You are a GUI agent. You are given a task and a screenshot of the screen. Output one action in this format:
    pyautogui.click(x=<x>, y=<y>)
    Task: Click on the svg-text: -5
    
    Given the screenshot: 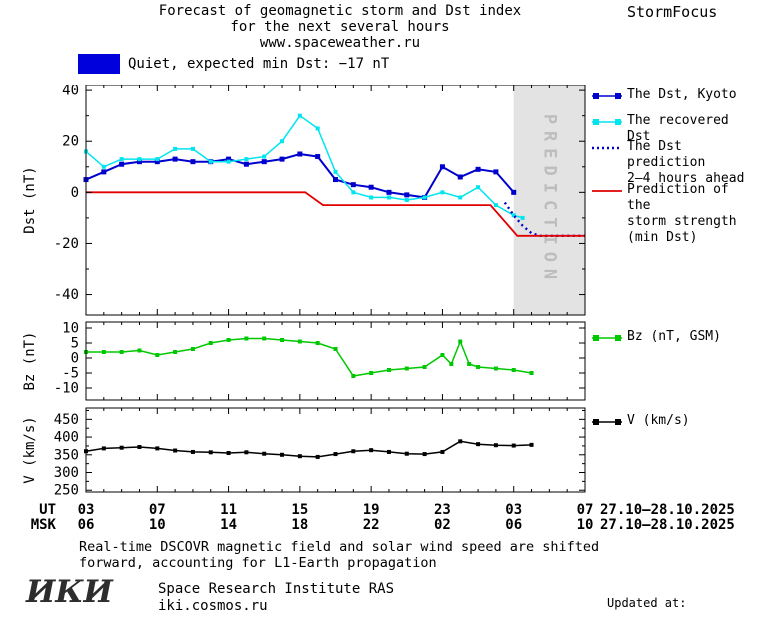 What is the action you would take?
    pyautogui.click(x=70, y=374)
    